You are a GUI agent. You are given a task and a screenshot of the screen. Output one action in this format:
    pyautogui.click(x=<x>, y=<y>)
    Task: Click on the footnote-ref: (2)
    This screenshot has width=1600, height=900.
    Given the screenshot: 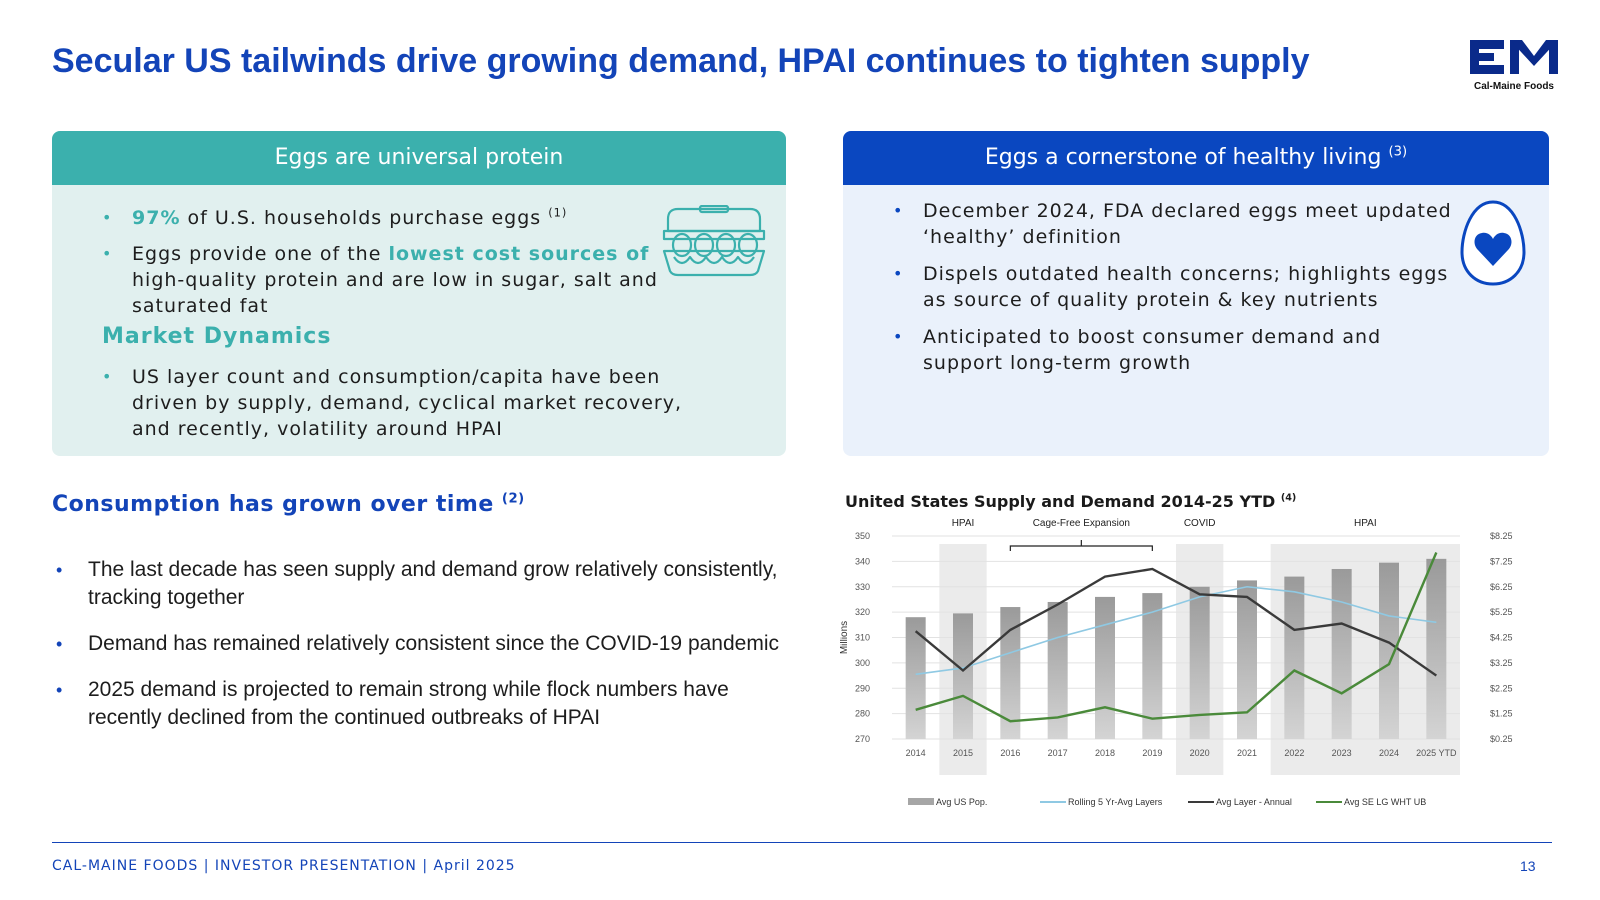 What is the action you would take?
    pyautogui.click(x=513, y=499)
    